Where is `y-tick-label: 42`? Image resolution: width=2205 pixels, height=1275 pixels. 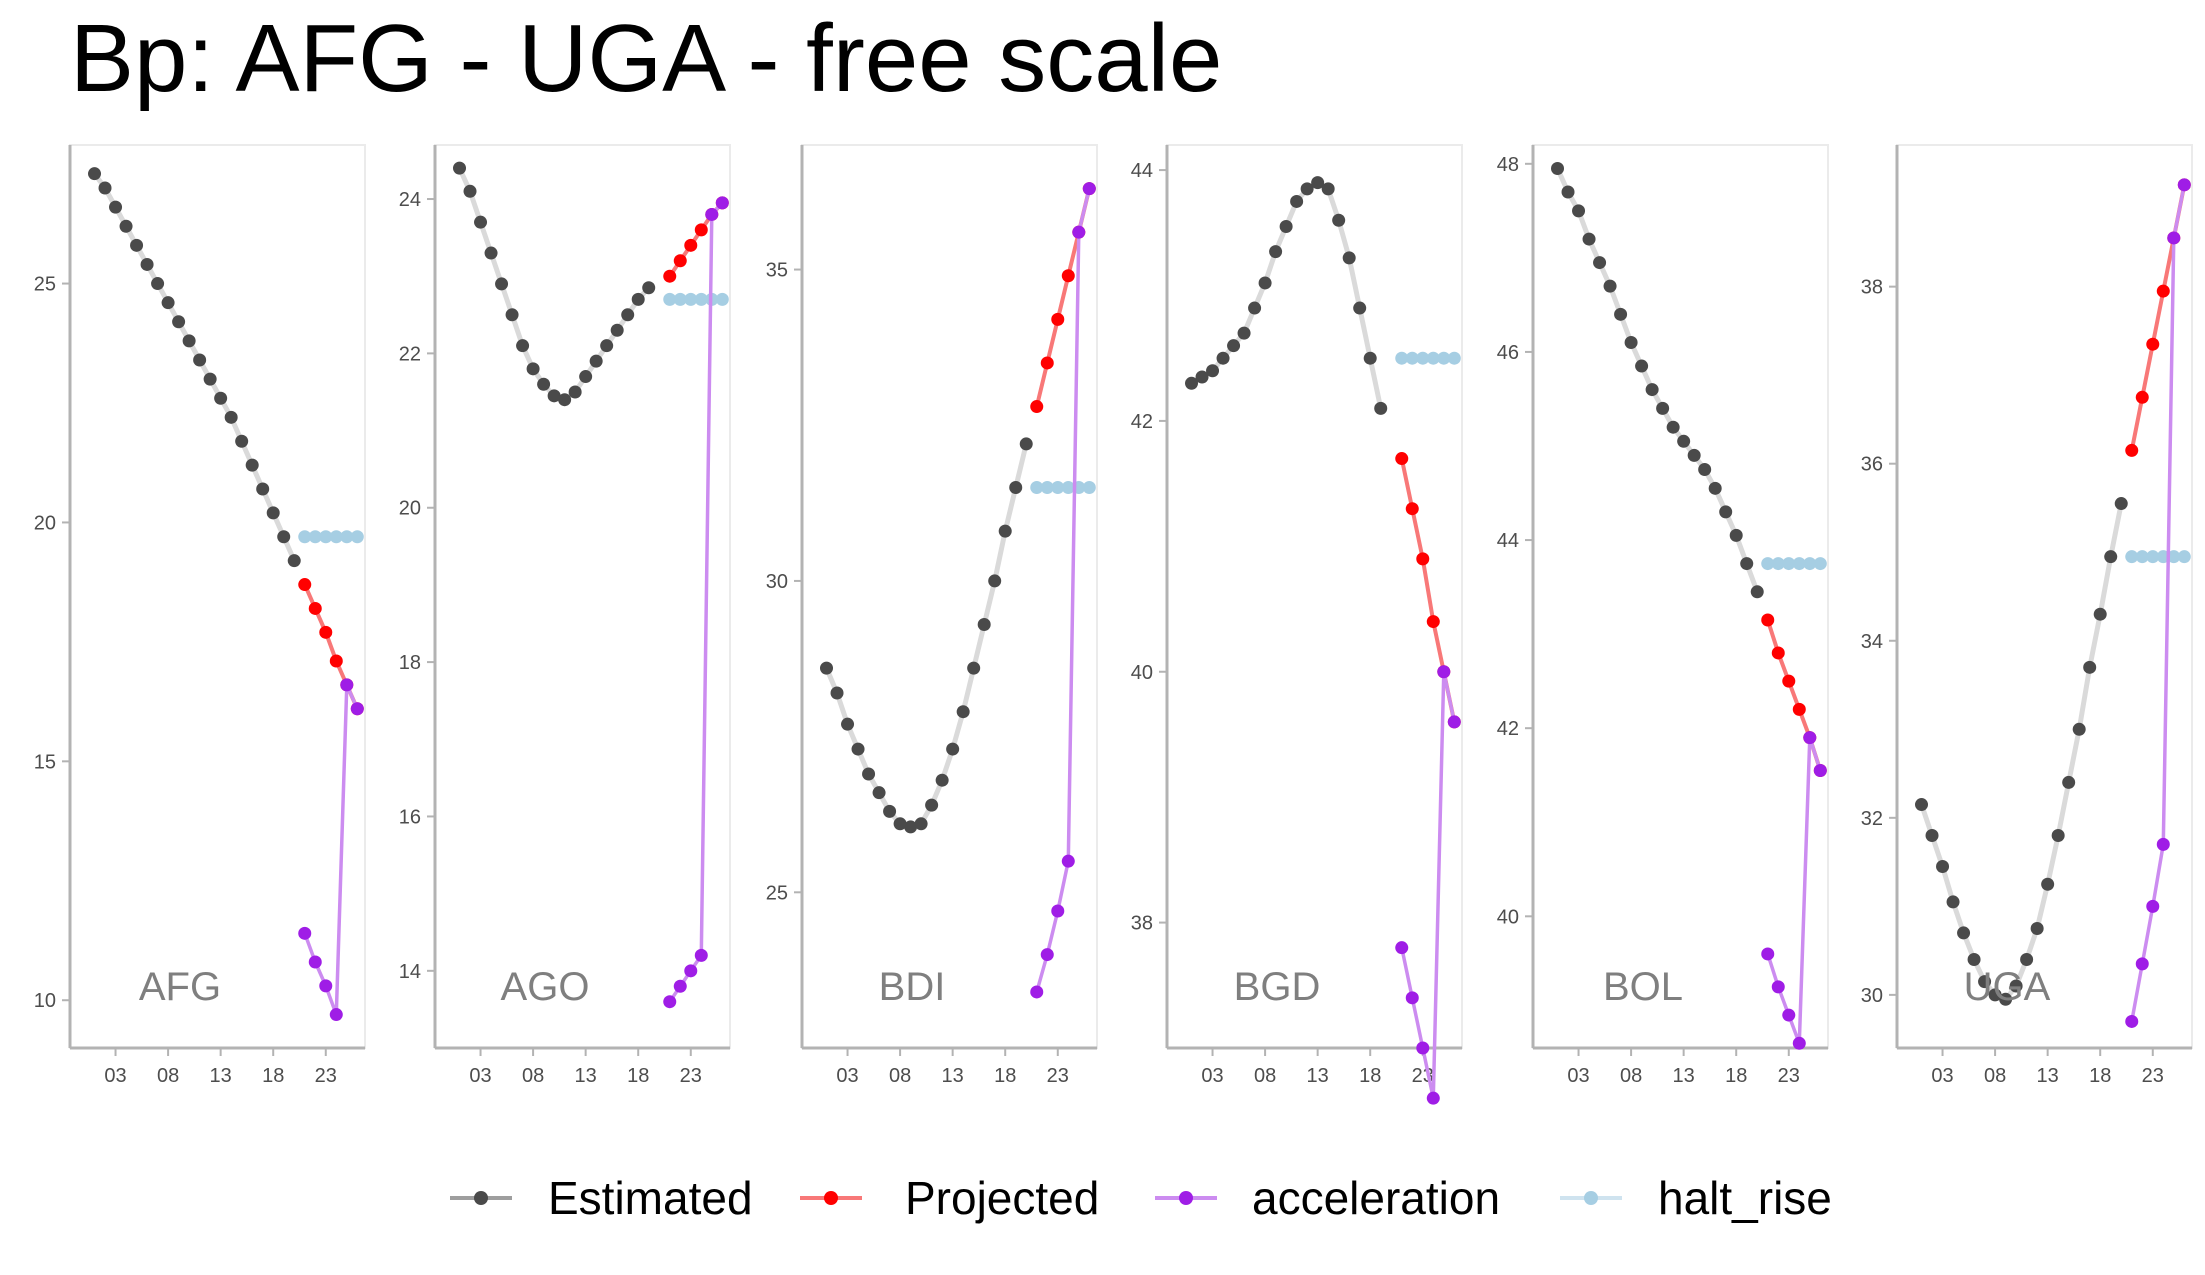
y-tick-label: 42 is located at coordinates (1508, 729).